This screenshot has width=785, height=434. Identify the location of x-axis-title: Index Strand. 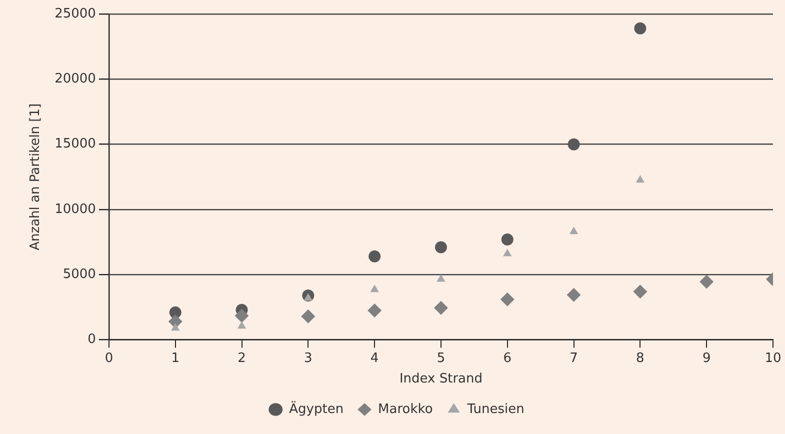
(441, 379).